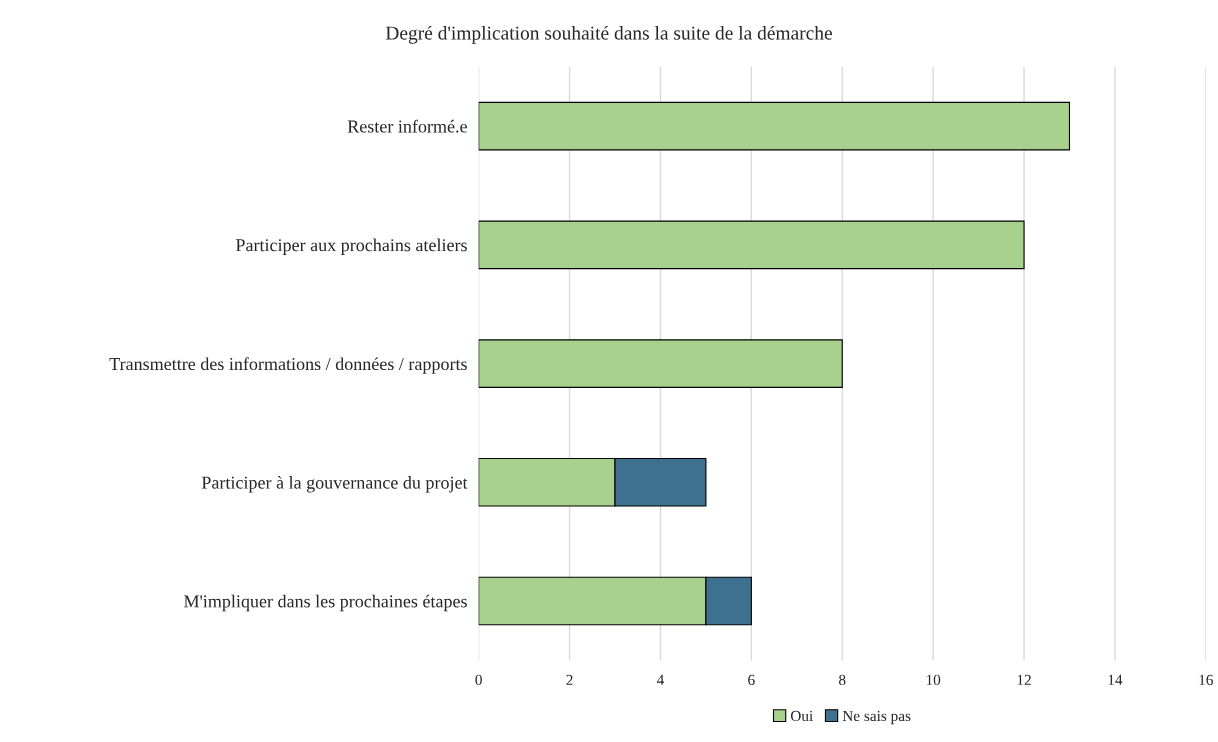  I want to click on x-tick-label: 2, so click(569, 679).